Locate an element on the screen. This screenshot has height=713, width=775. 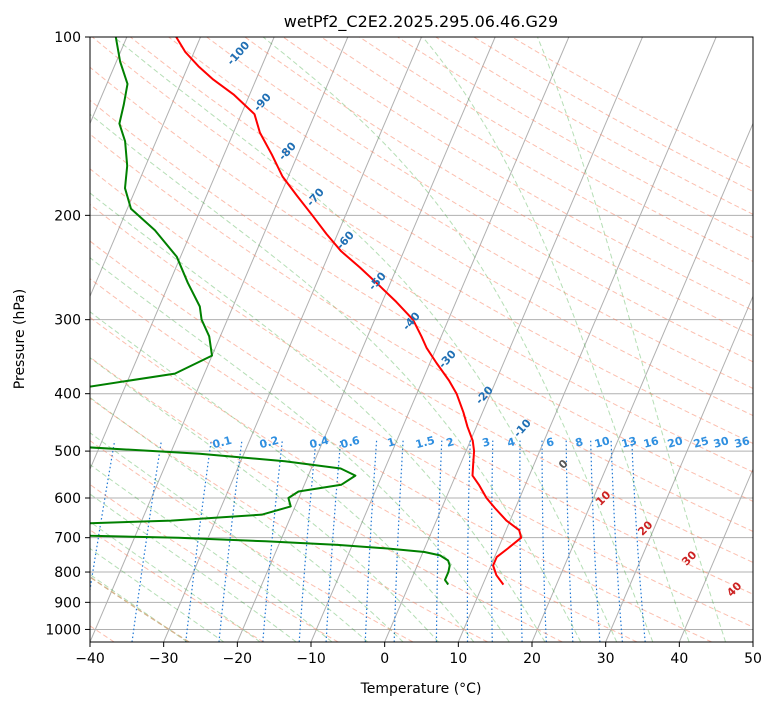
y-tick-label: 500 is located at coordinates (67, 452).